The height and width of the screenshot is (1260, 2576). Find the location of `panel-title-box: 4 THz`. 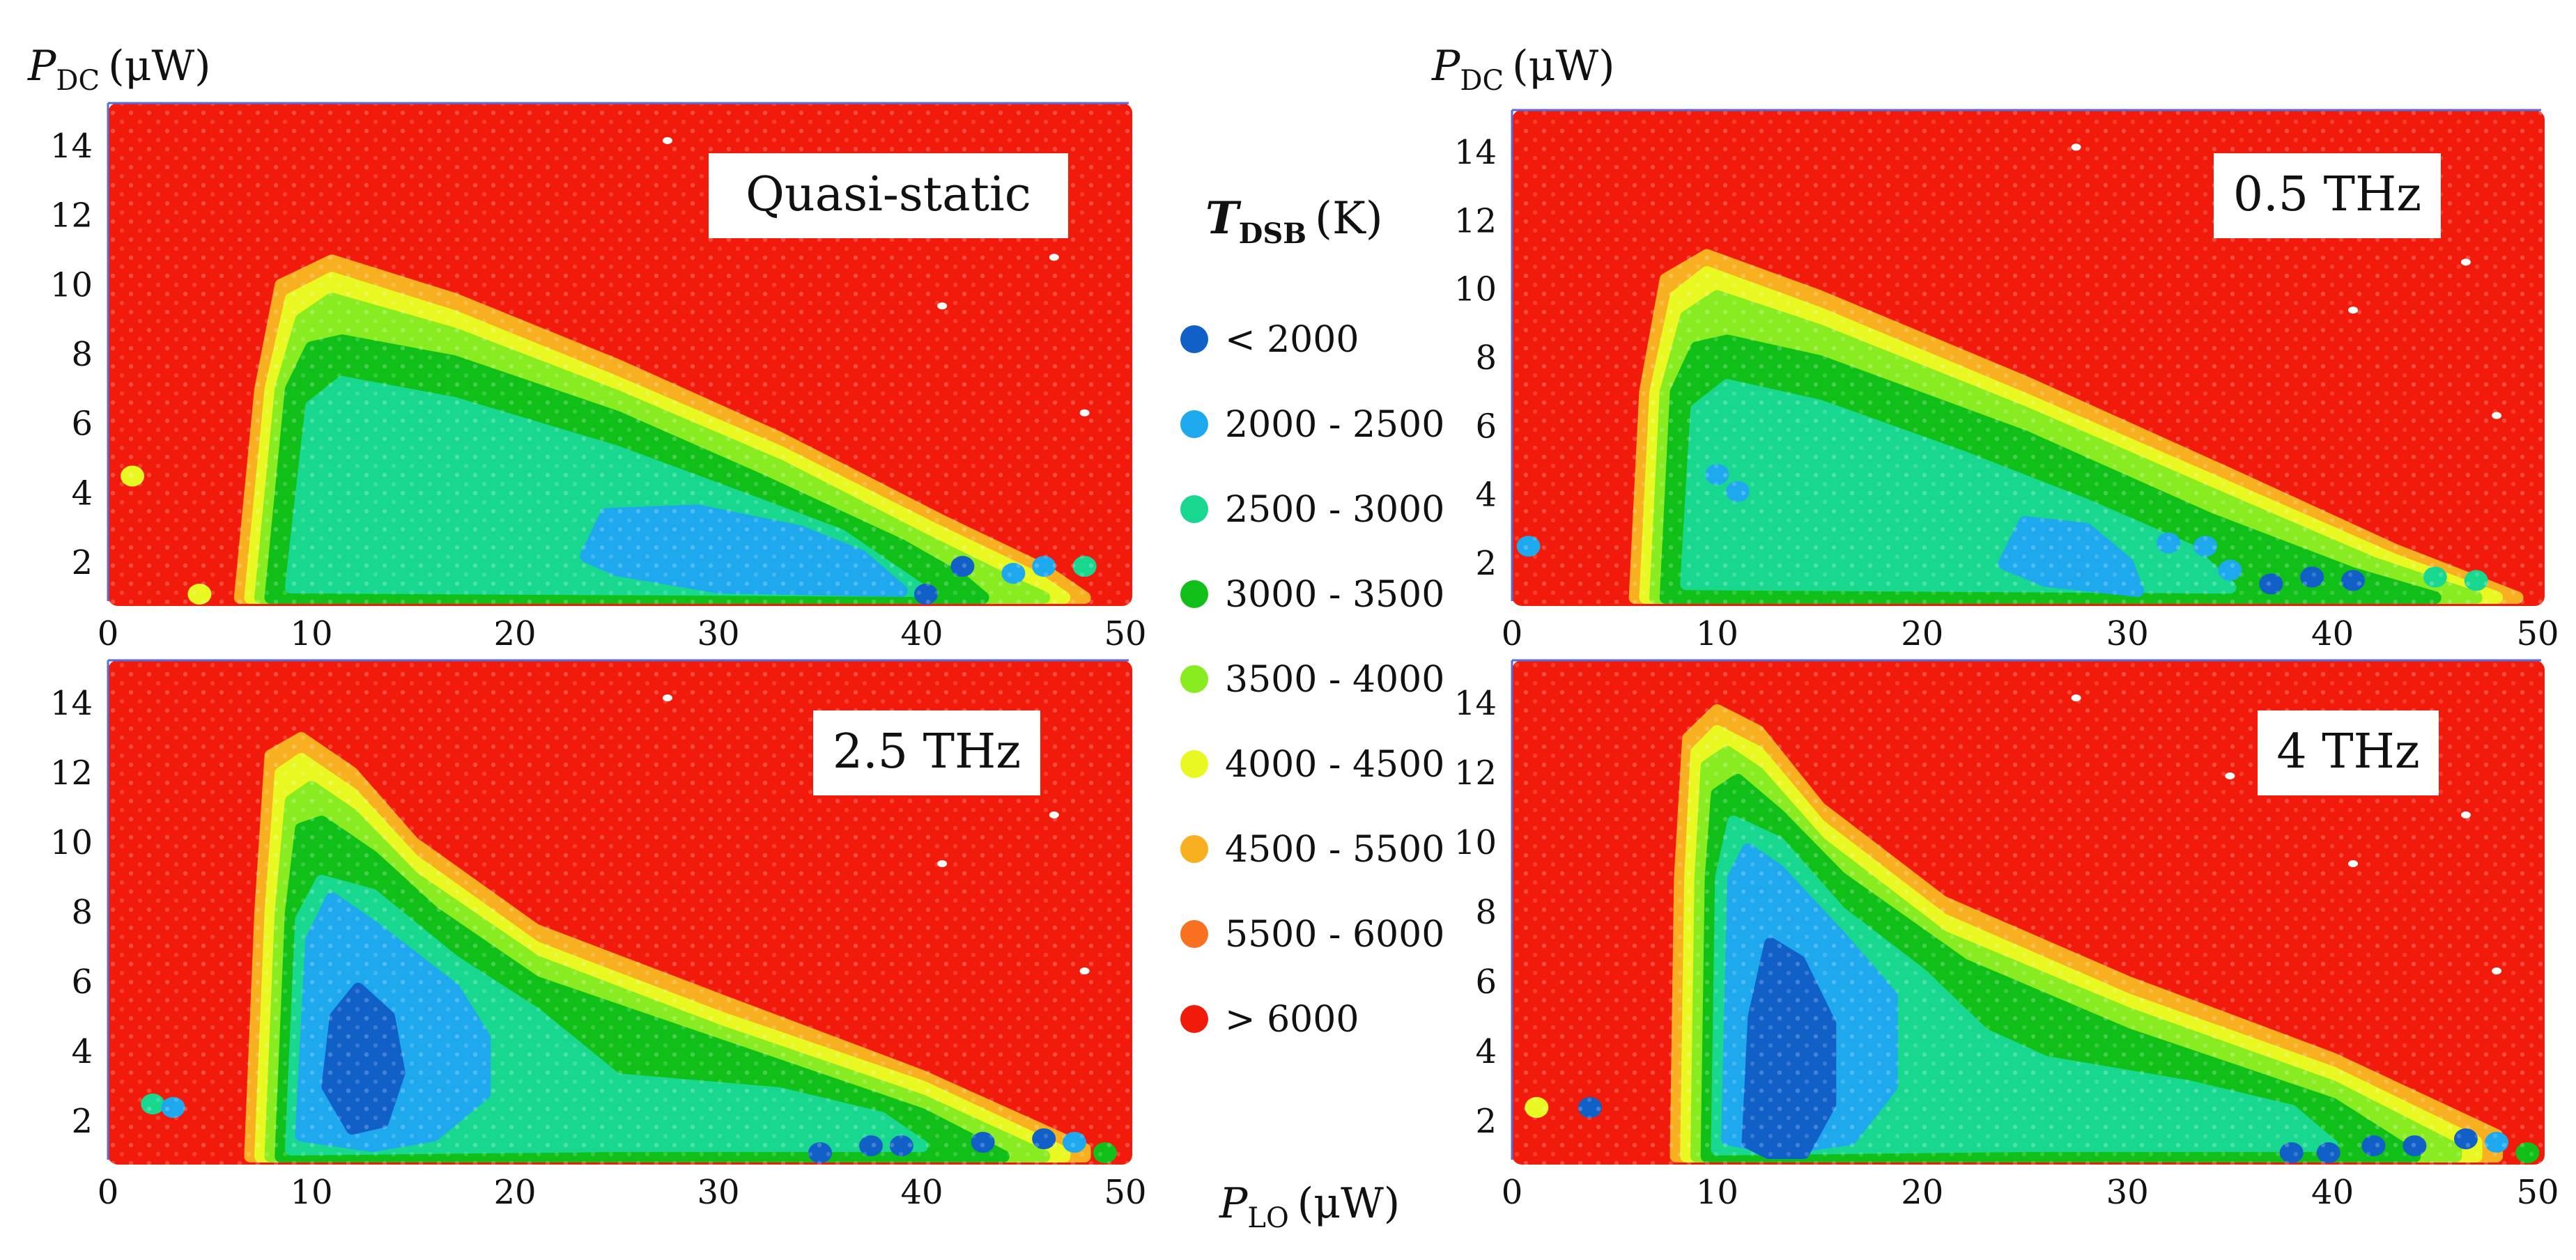

panel-title-box: 4 THz is located at coordinates (2348, 752).